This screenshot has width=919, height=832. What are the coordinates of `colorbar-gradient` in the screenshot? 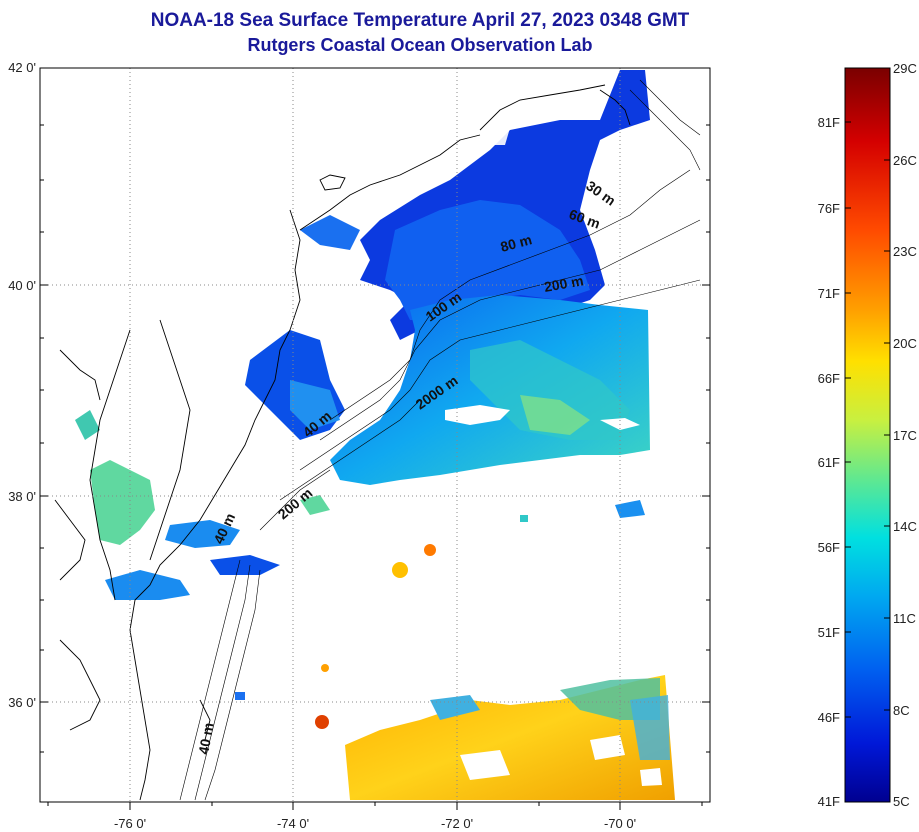 It's located at (867, 435).